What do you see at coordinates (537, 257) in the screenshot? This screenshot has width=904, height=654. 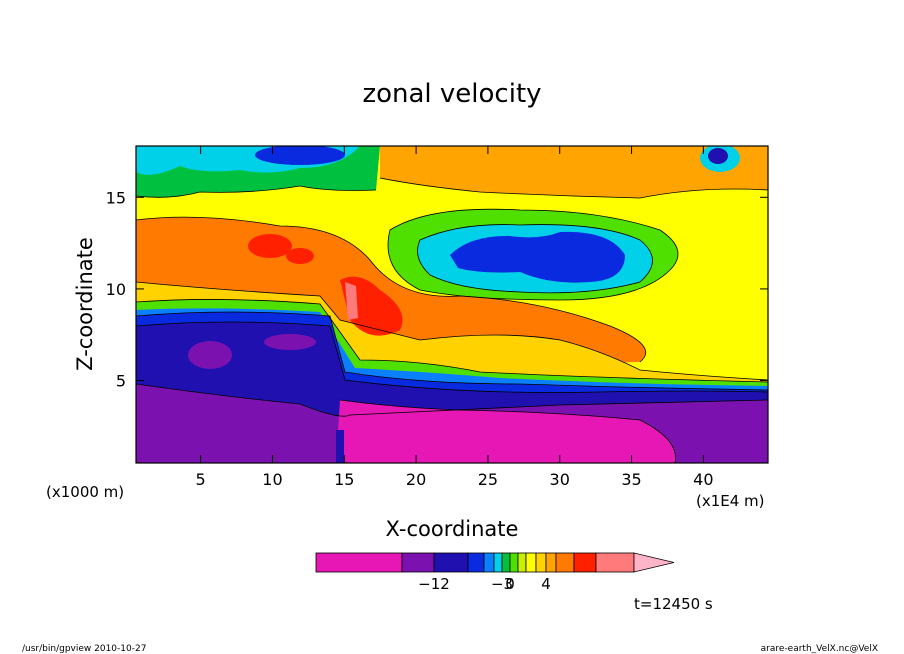 I see `band-blue-mid-right` at bounding box center [537, 257].